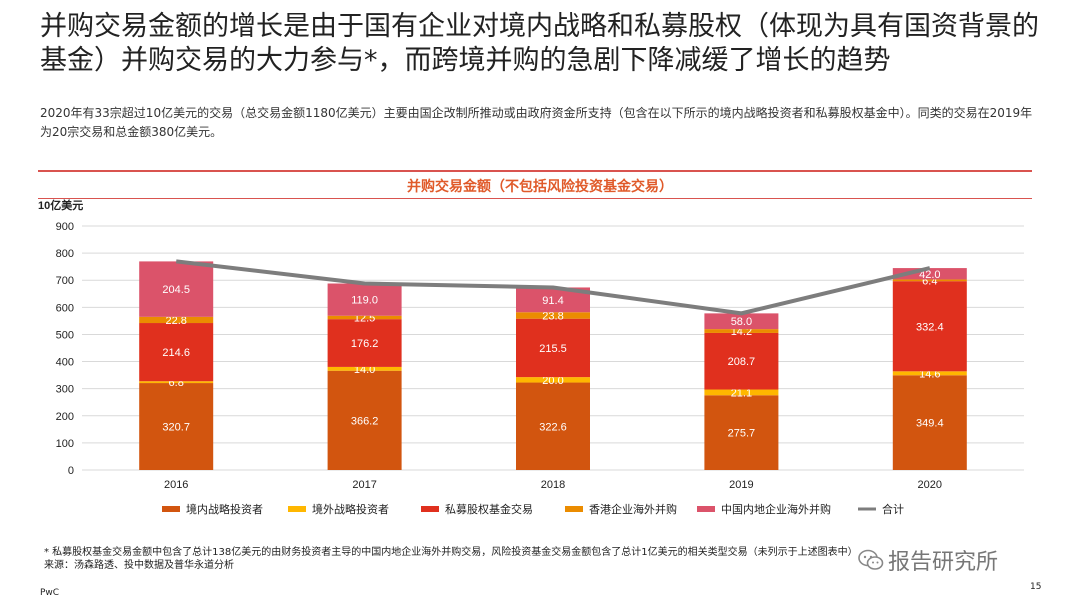  Describe the element at coordinates (65, 335) in the screenshot. I see `y-tick-label: 500` at that location.